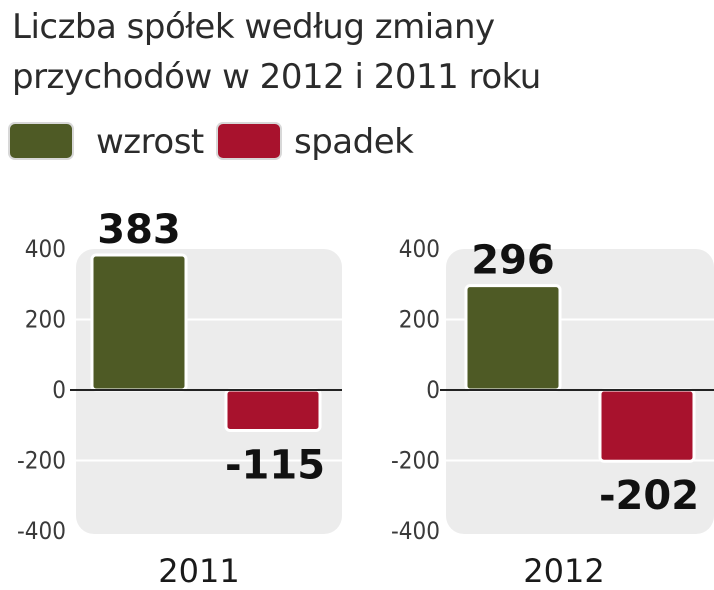 The image size is (714, 590). I want to click on x-axis-label-2011: 2011, so click(198, 571).